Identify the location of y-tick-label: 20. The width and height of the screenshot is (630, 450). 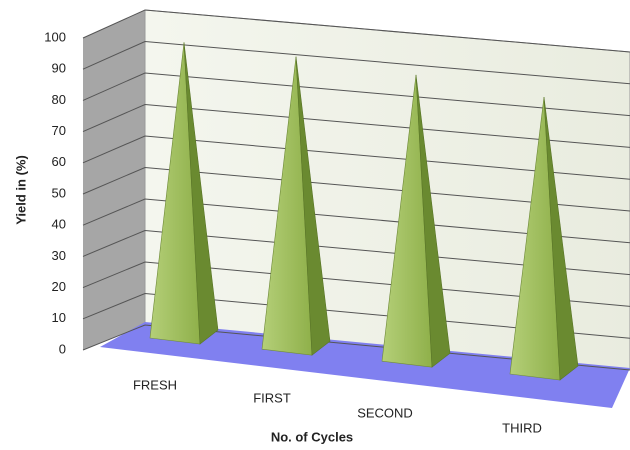
(59, 286).